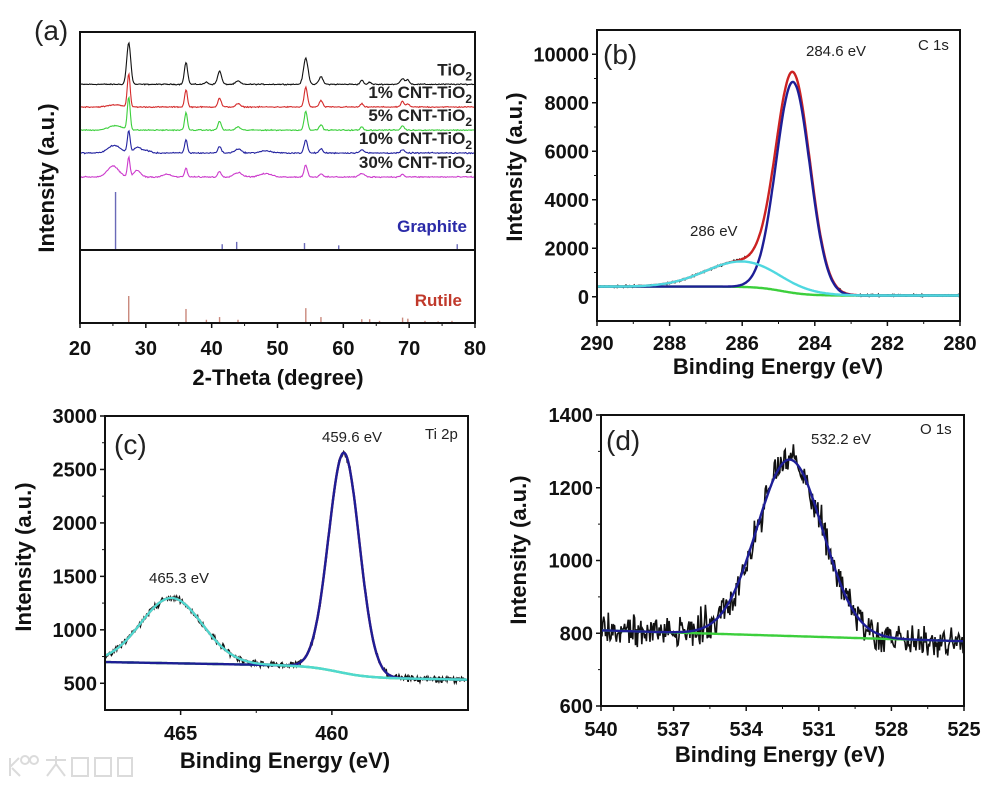 This screenshot has height=787, width=1001. I want to click on y-tick-label: 1500, so click(75, 577).